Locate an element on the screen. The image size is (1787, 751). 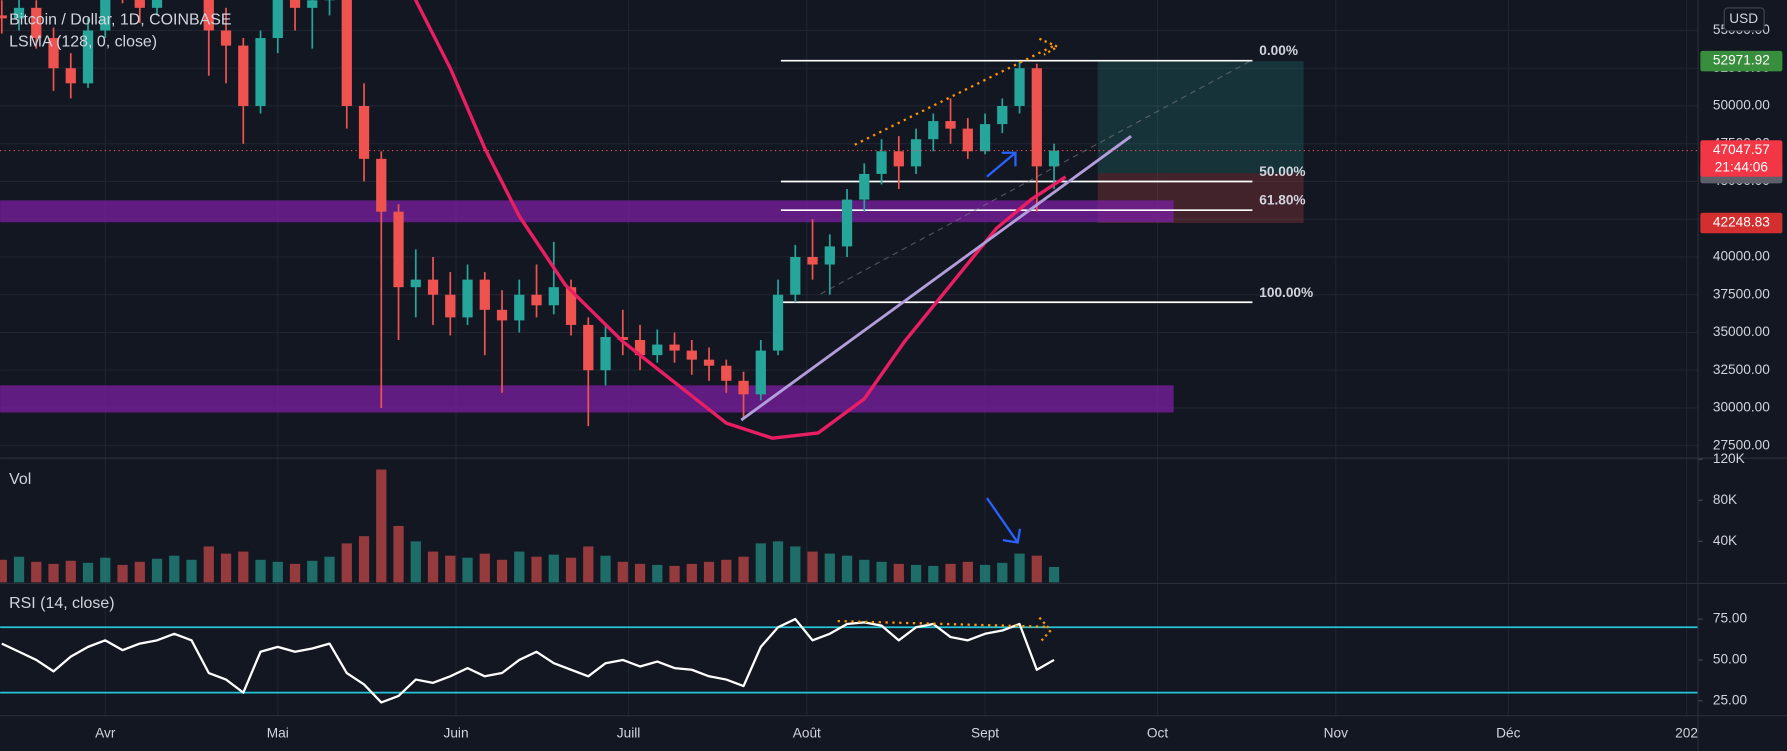
y-tick-label: 37500.00 is located at coordinates (1741, 293).